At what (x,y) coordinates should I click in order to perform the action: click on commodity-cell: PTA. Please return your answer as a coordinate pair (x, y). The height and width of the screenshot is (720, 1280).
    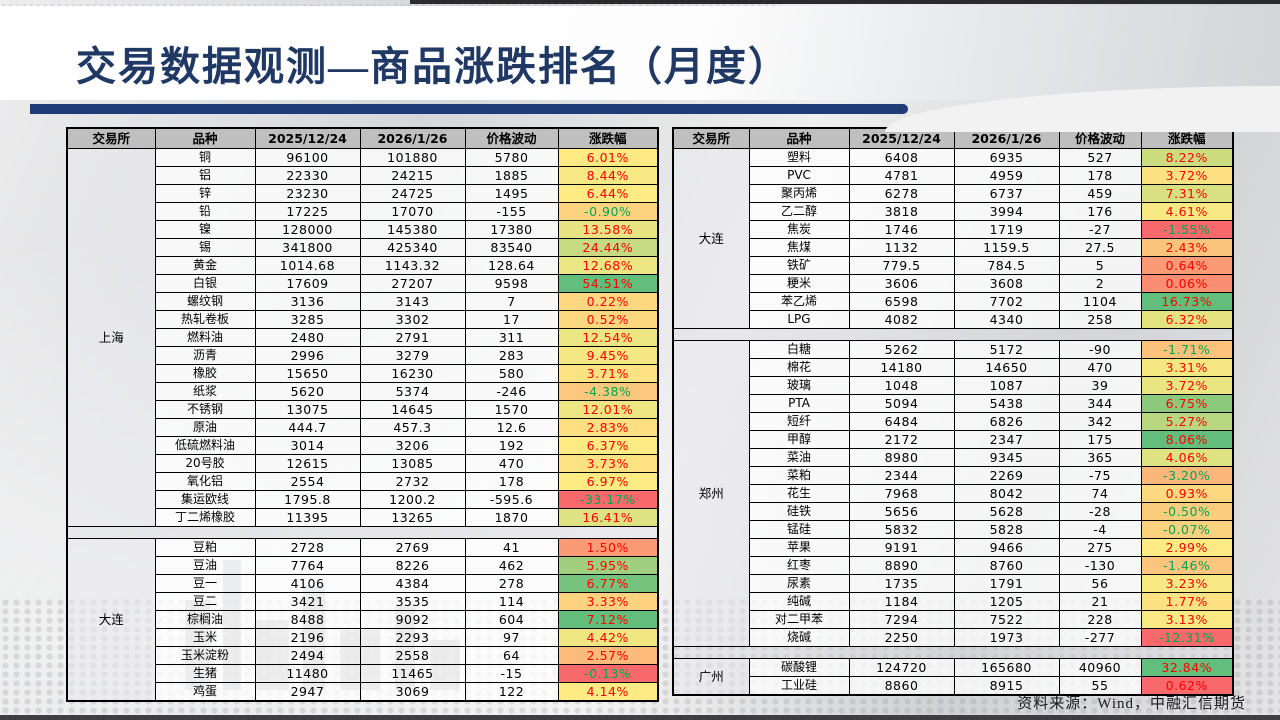
    Looking at the image, I should click on (799, 403).